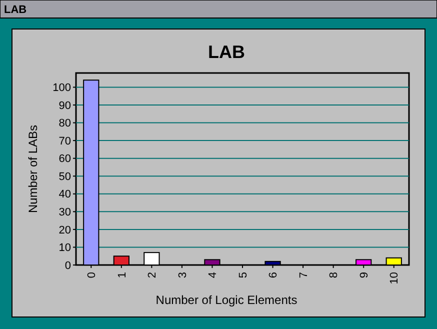 This screenshot has height=329, width=437. What do you see at coordinates (394, 278) in the screenshot?
I see `x-tick-label: 10` at bounding box center [394, 278].